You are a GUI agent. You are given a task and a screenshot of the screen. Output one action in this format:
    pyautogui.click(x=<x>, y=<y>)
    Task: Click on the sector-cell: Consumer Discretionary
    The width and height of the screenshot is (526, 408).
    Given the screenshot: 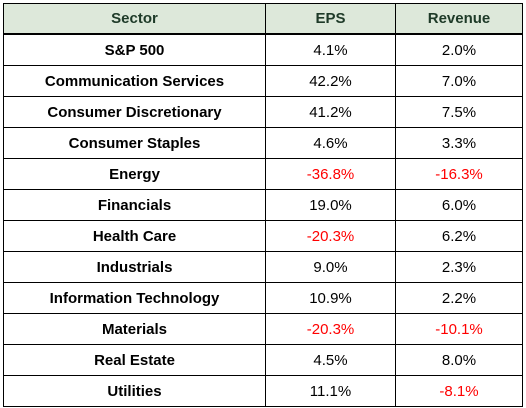 What is the action you would take?
    pyautogui.click(x=134, y=112)
    